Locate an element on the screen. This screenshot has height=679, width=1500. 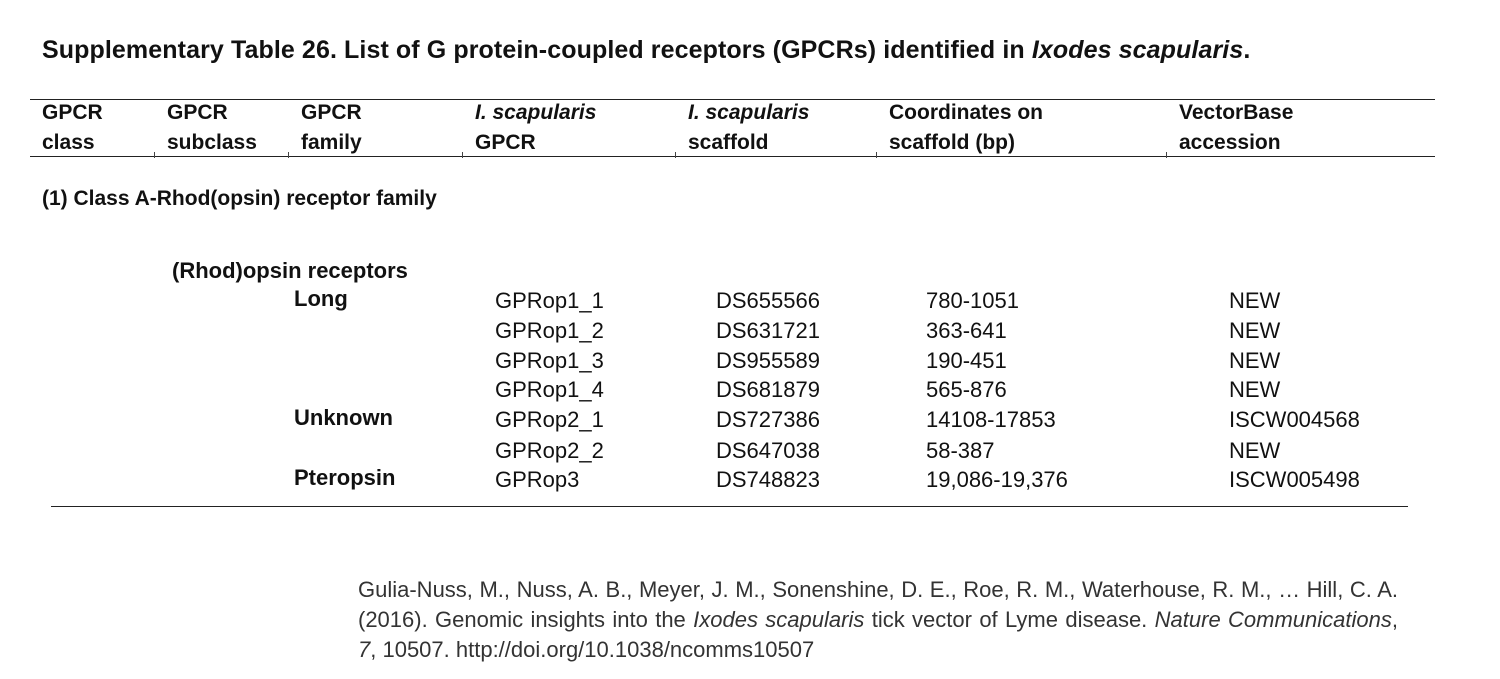
section-label: (1) Class A-Rhod(opsin) receptor family is located at coordinates (239, 198).